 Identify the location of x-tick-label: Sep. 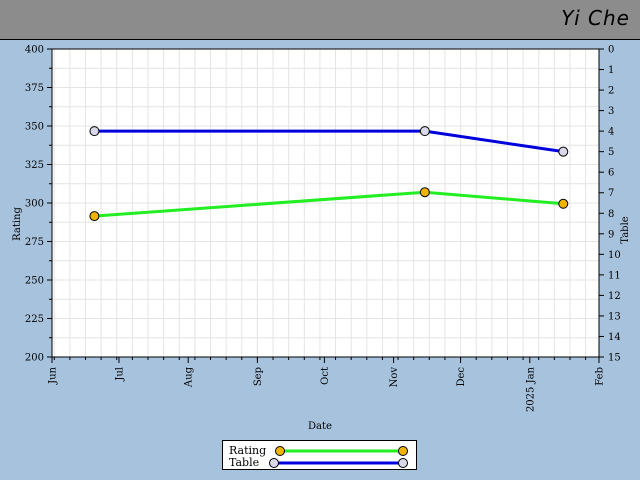
(258, 376).